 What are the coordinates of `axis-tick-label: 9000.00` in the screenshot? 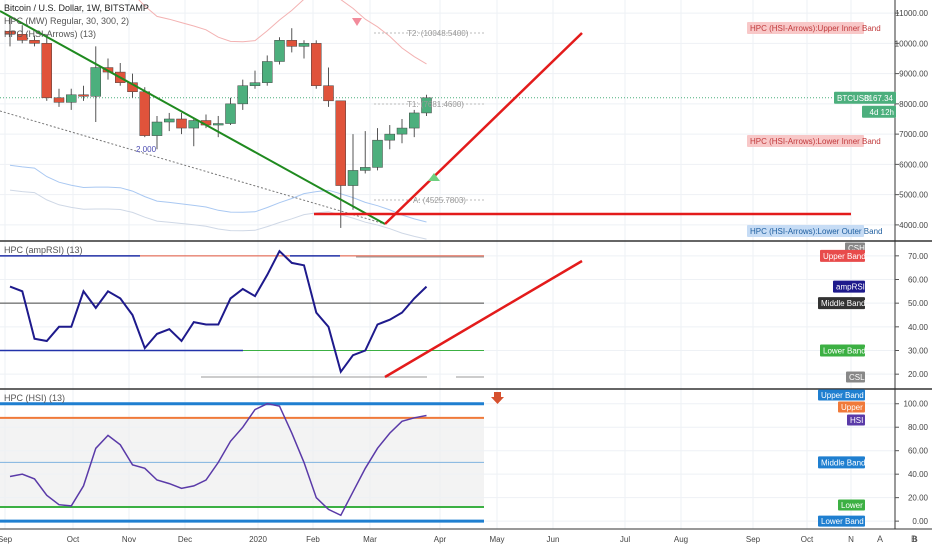 It's located at (913, 74).